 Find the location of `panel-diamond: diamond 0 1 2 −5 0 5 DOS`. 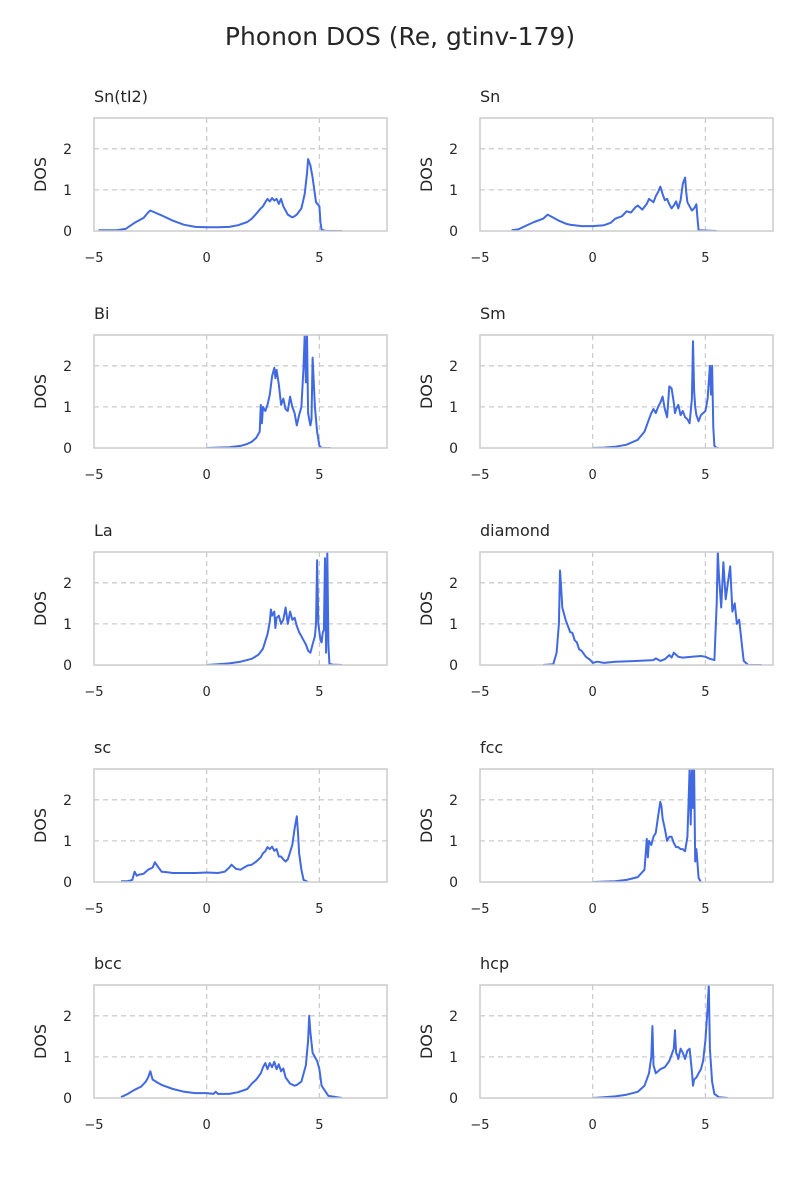

panel-diamond: diamond 0 1 2 −5 0 5 DOS is located at coordinates (595, 610).